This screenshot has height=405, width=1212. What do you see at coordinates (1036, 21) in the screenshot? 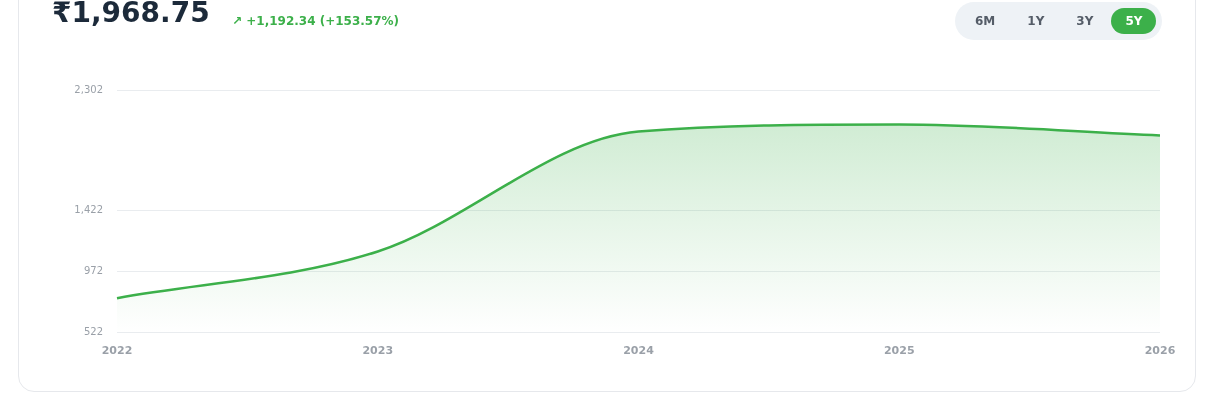
I see `text: 1Y` at bounding box center [1036, 21].